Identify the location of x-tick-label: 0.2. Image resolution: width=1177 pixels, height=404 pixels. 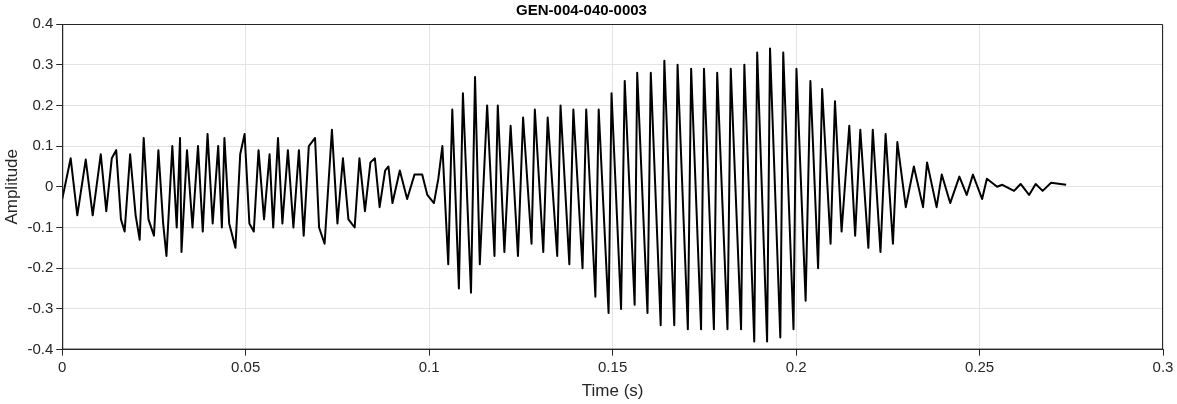
(796, 366).